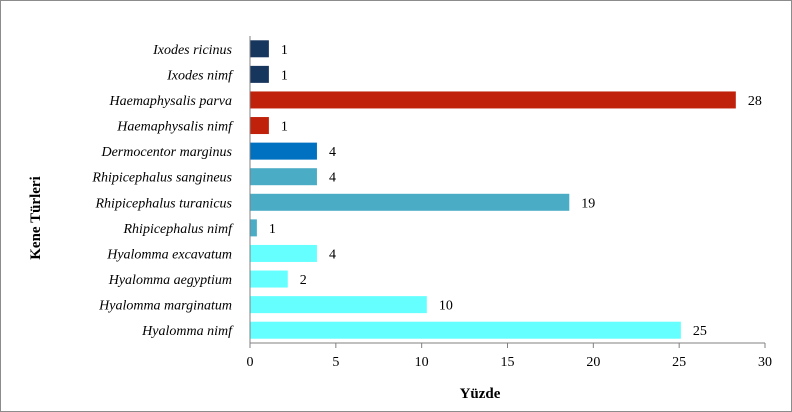  Describe the element at coordinates (253, 228) in the screenshot. I see `bar-rhipicephalus-nimf` at that location.